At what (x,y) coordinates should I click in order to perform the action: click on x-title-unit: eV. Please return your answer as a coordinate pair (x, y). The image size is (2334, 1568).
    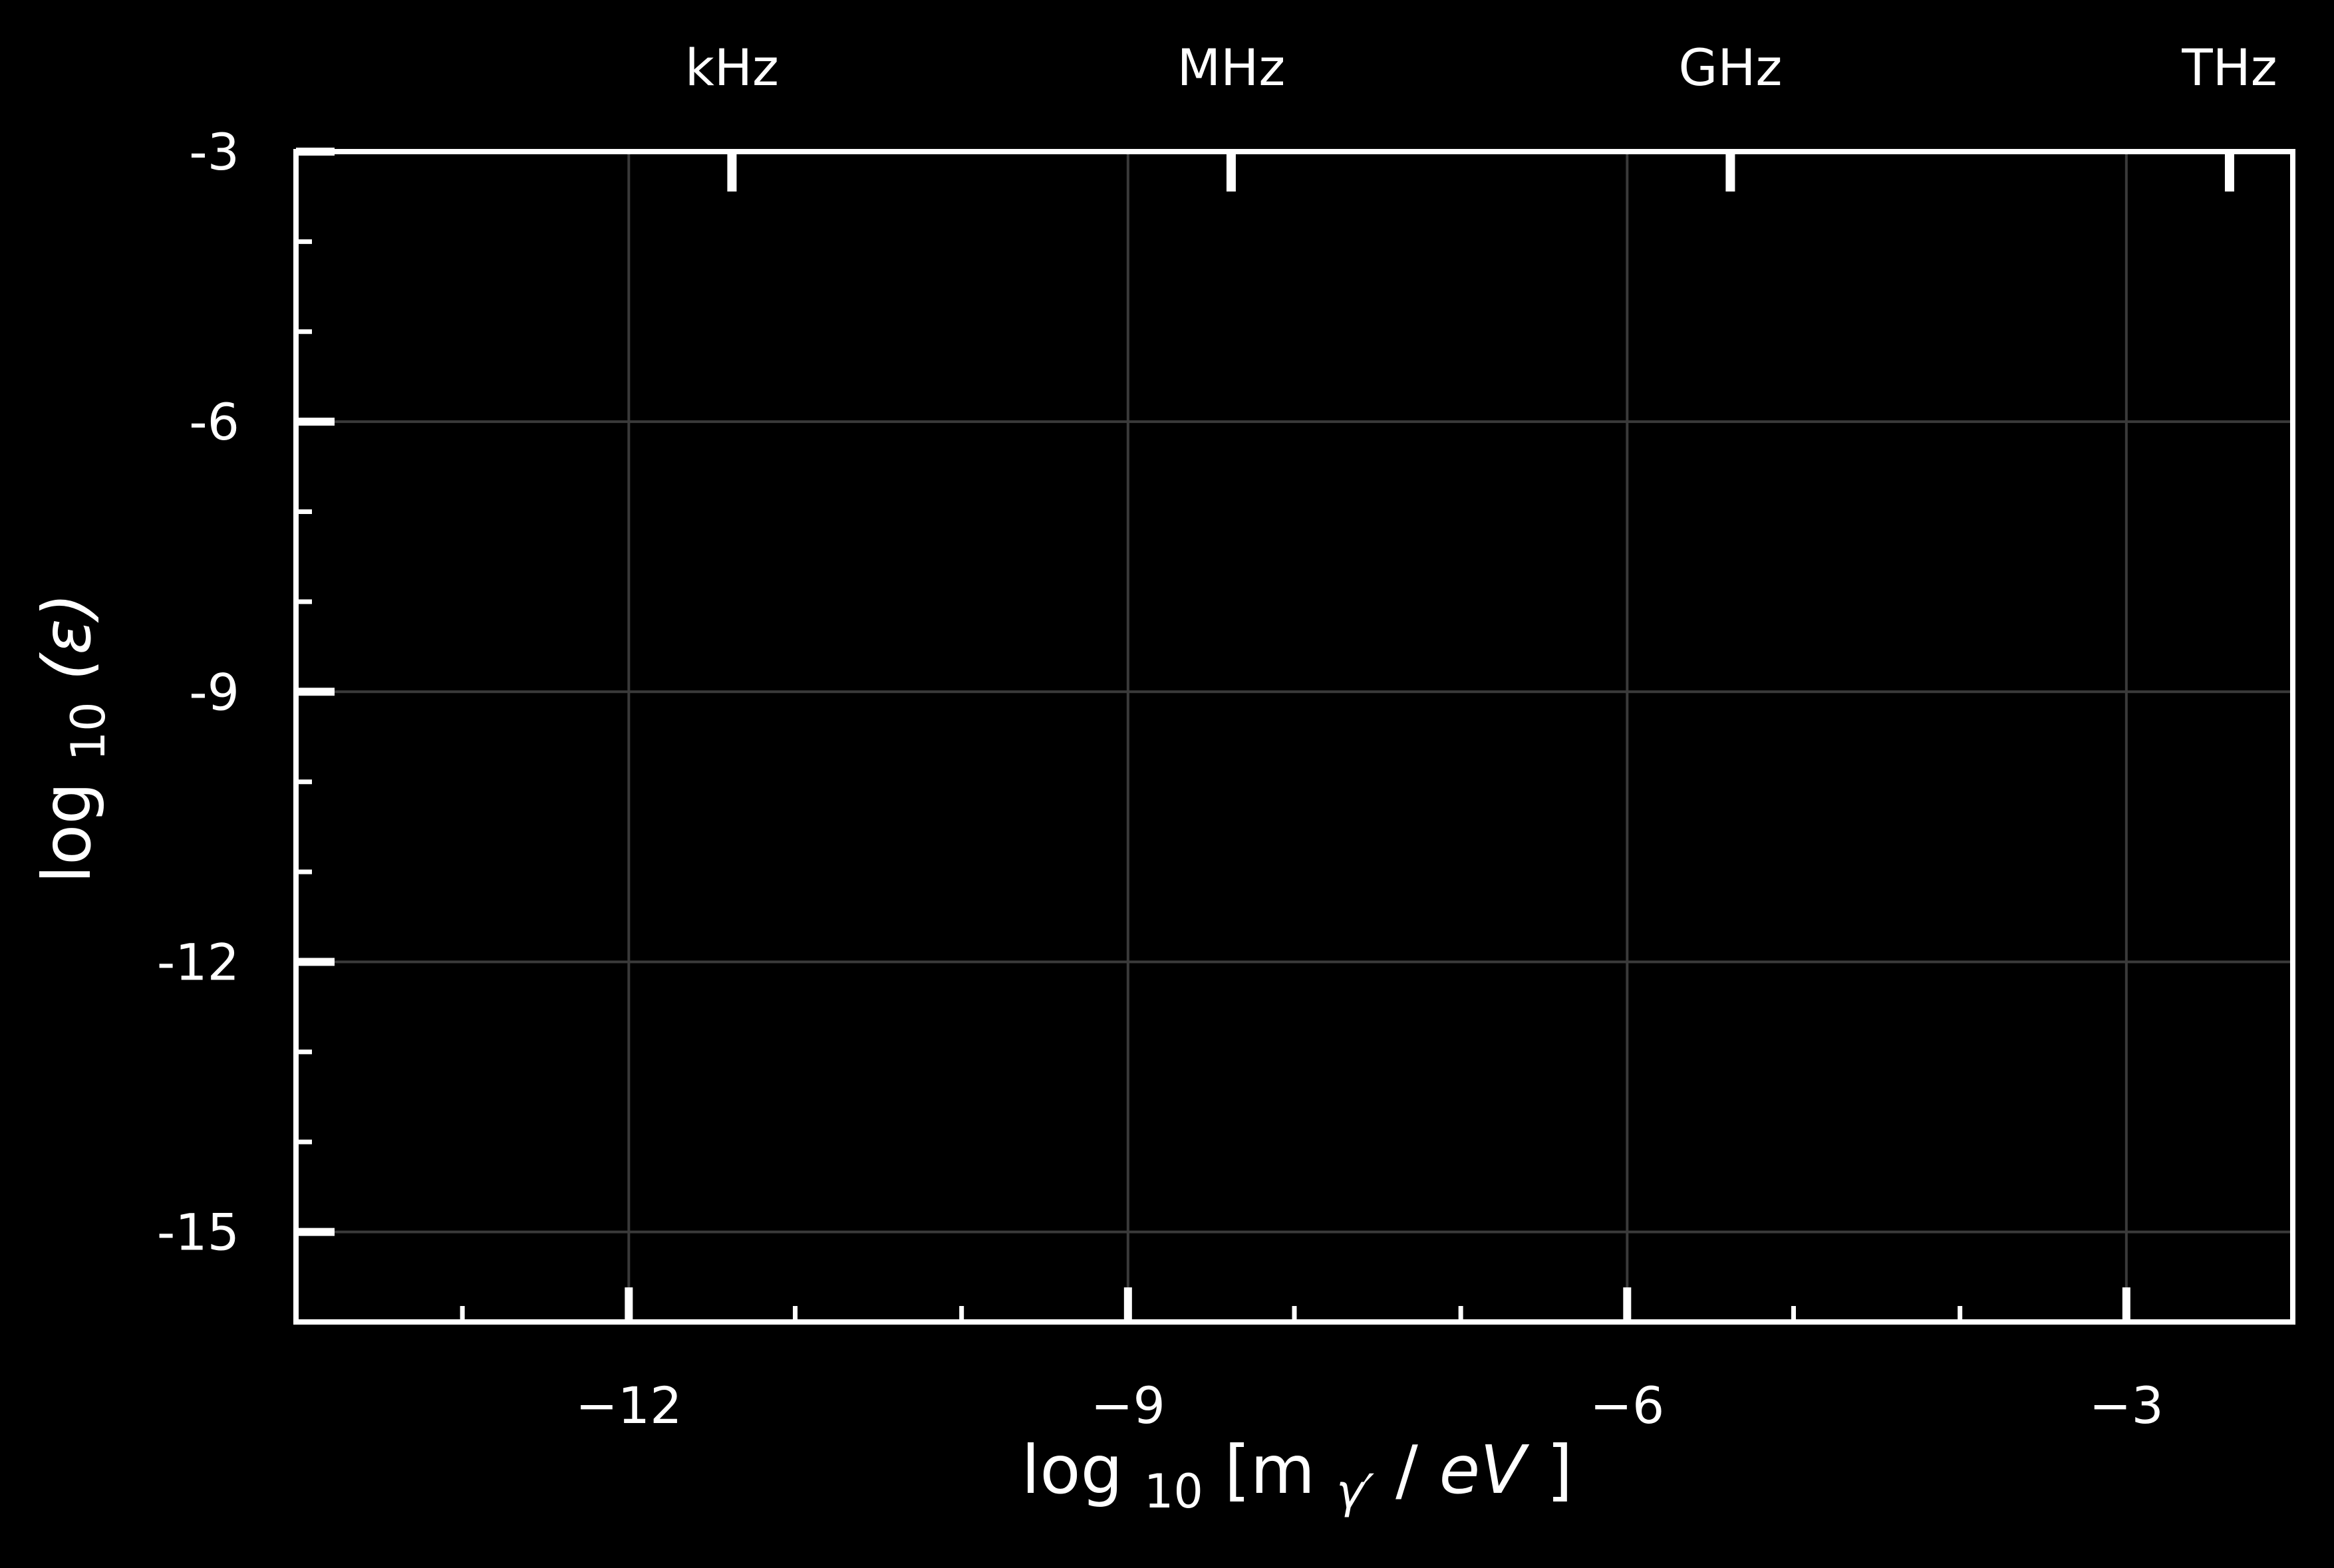
    Looking at the image, I should click on (1485, 1470).